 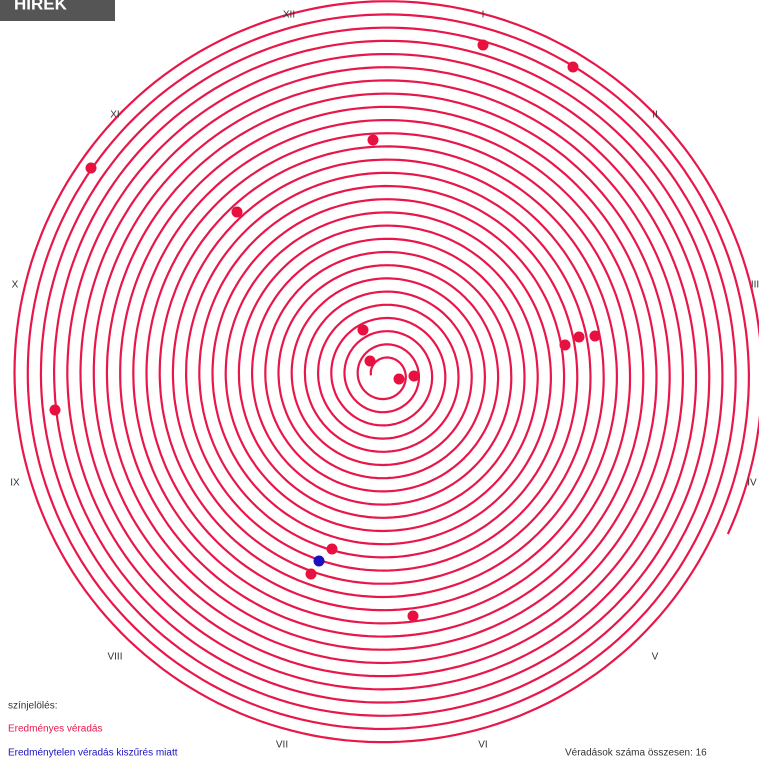 I want to click on month-label: XI, so click(x=114, y=115).